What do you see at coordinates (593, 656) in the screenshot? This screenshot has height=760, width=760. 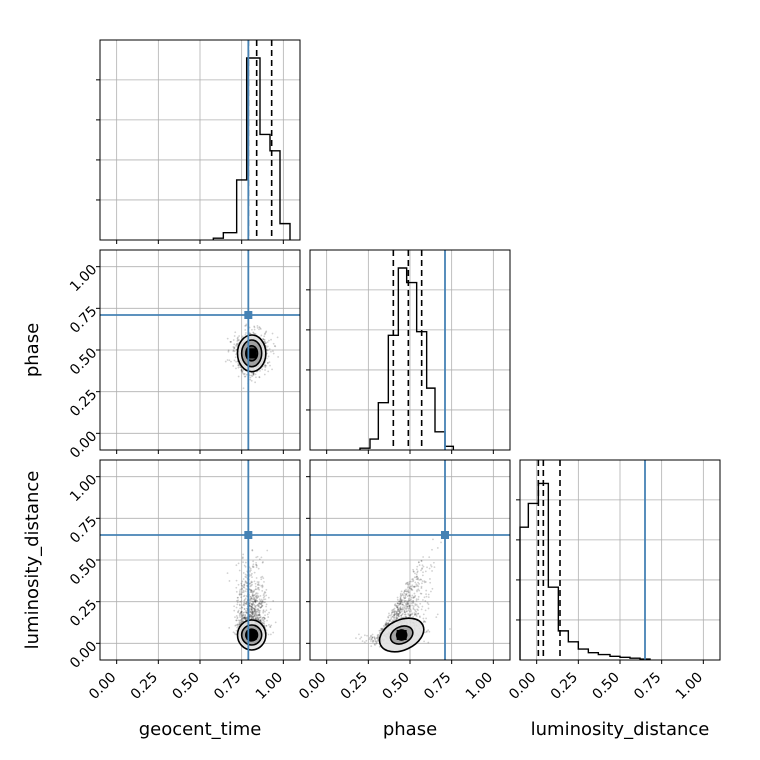 I see `histogram-bar` at bounding box center [593, 656].